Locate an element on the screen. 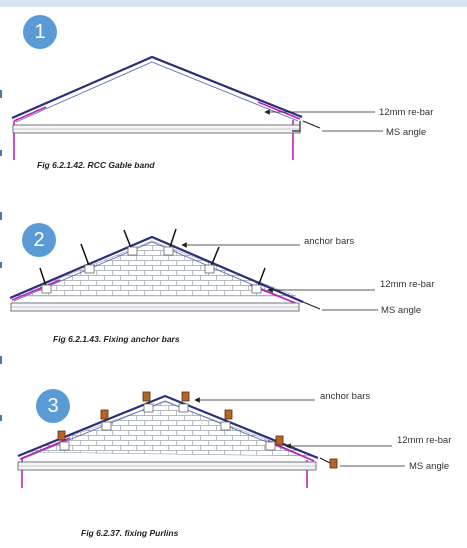  figure-2-drawing is located at coordinates (193, 270).